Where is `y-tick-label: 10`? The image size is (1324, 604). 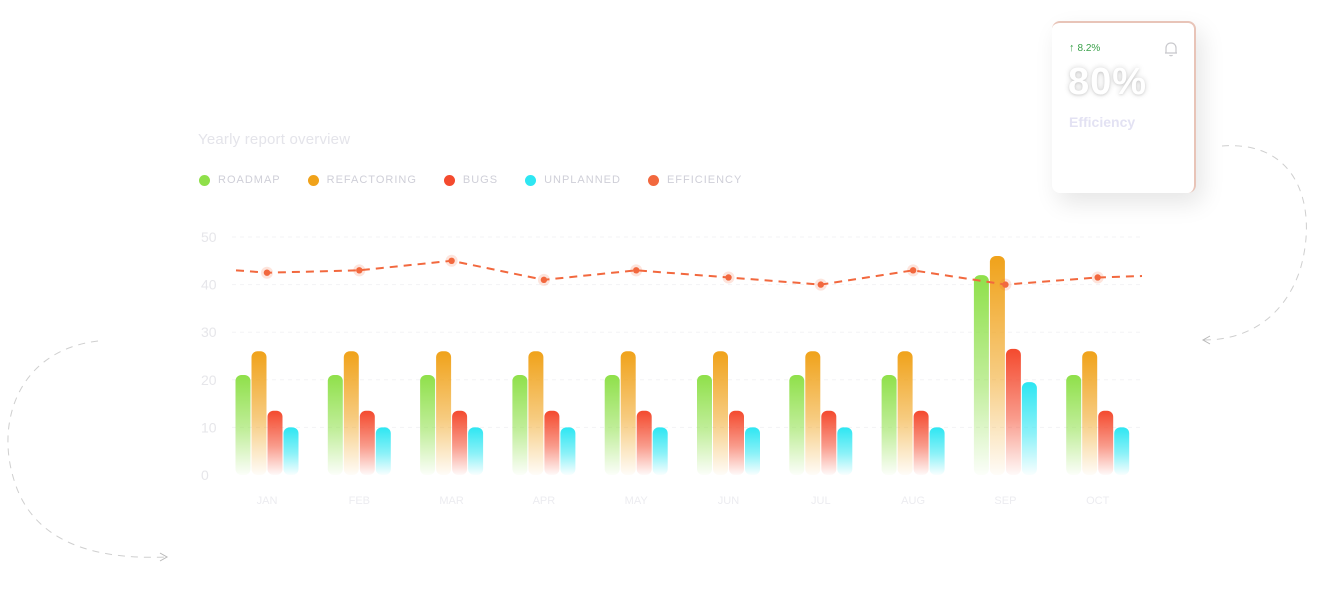
y-tick-label: 10 is located at coordinates (209, 427).